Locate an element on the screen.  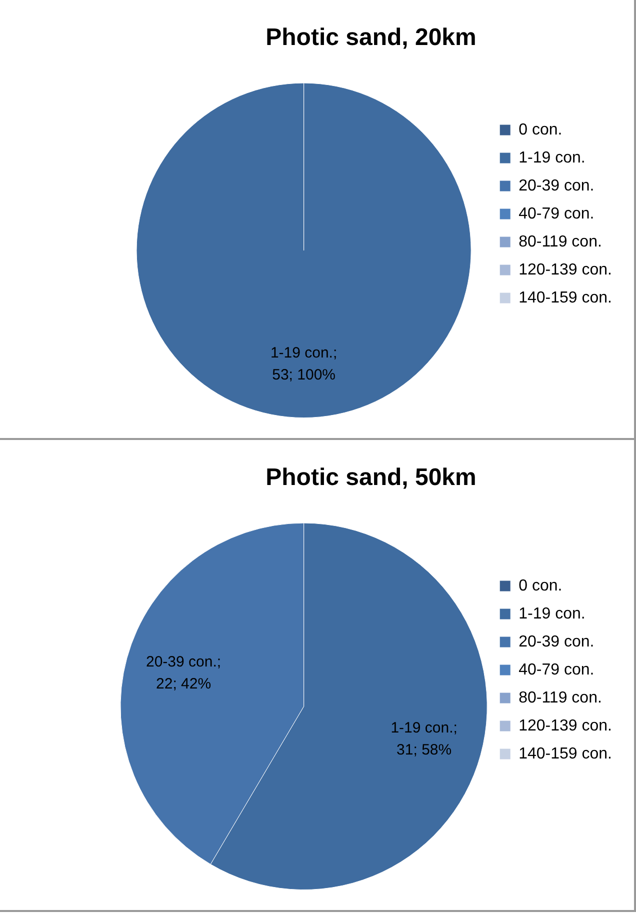
data-label: 20-39 con.; 22; 42% is located at coordinates (184, 673).